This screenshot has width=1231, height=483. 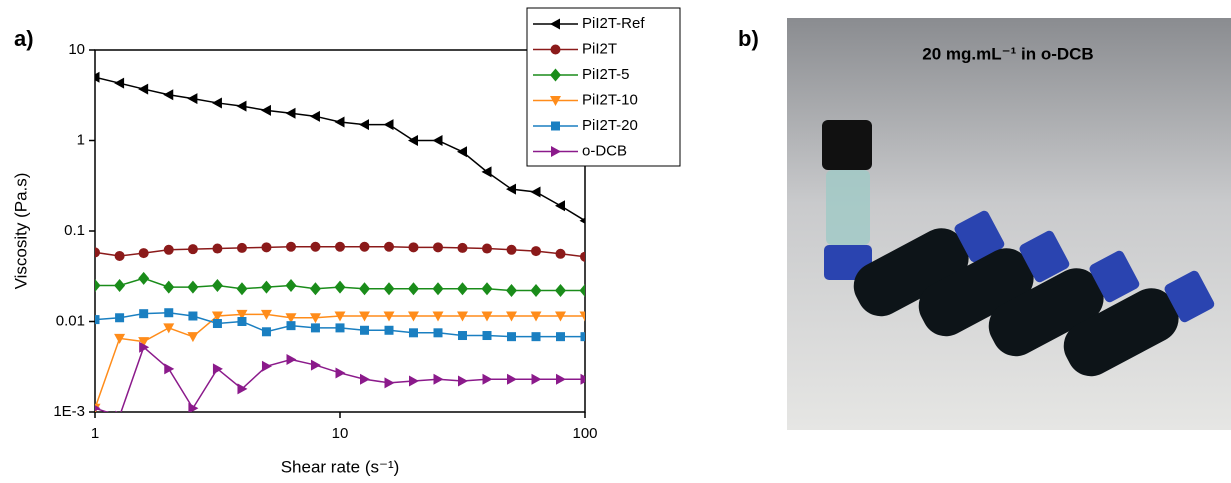 What do you see at coordinates (606, 74) in the screenshot?
I see `legend-label: PiI2T-5` at bounding box center [606, 74].